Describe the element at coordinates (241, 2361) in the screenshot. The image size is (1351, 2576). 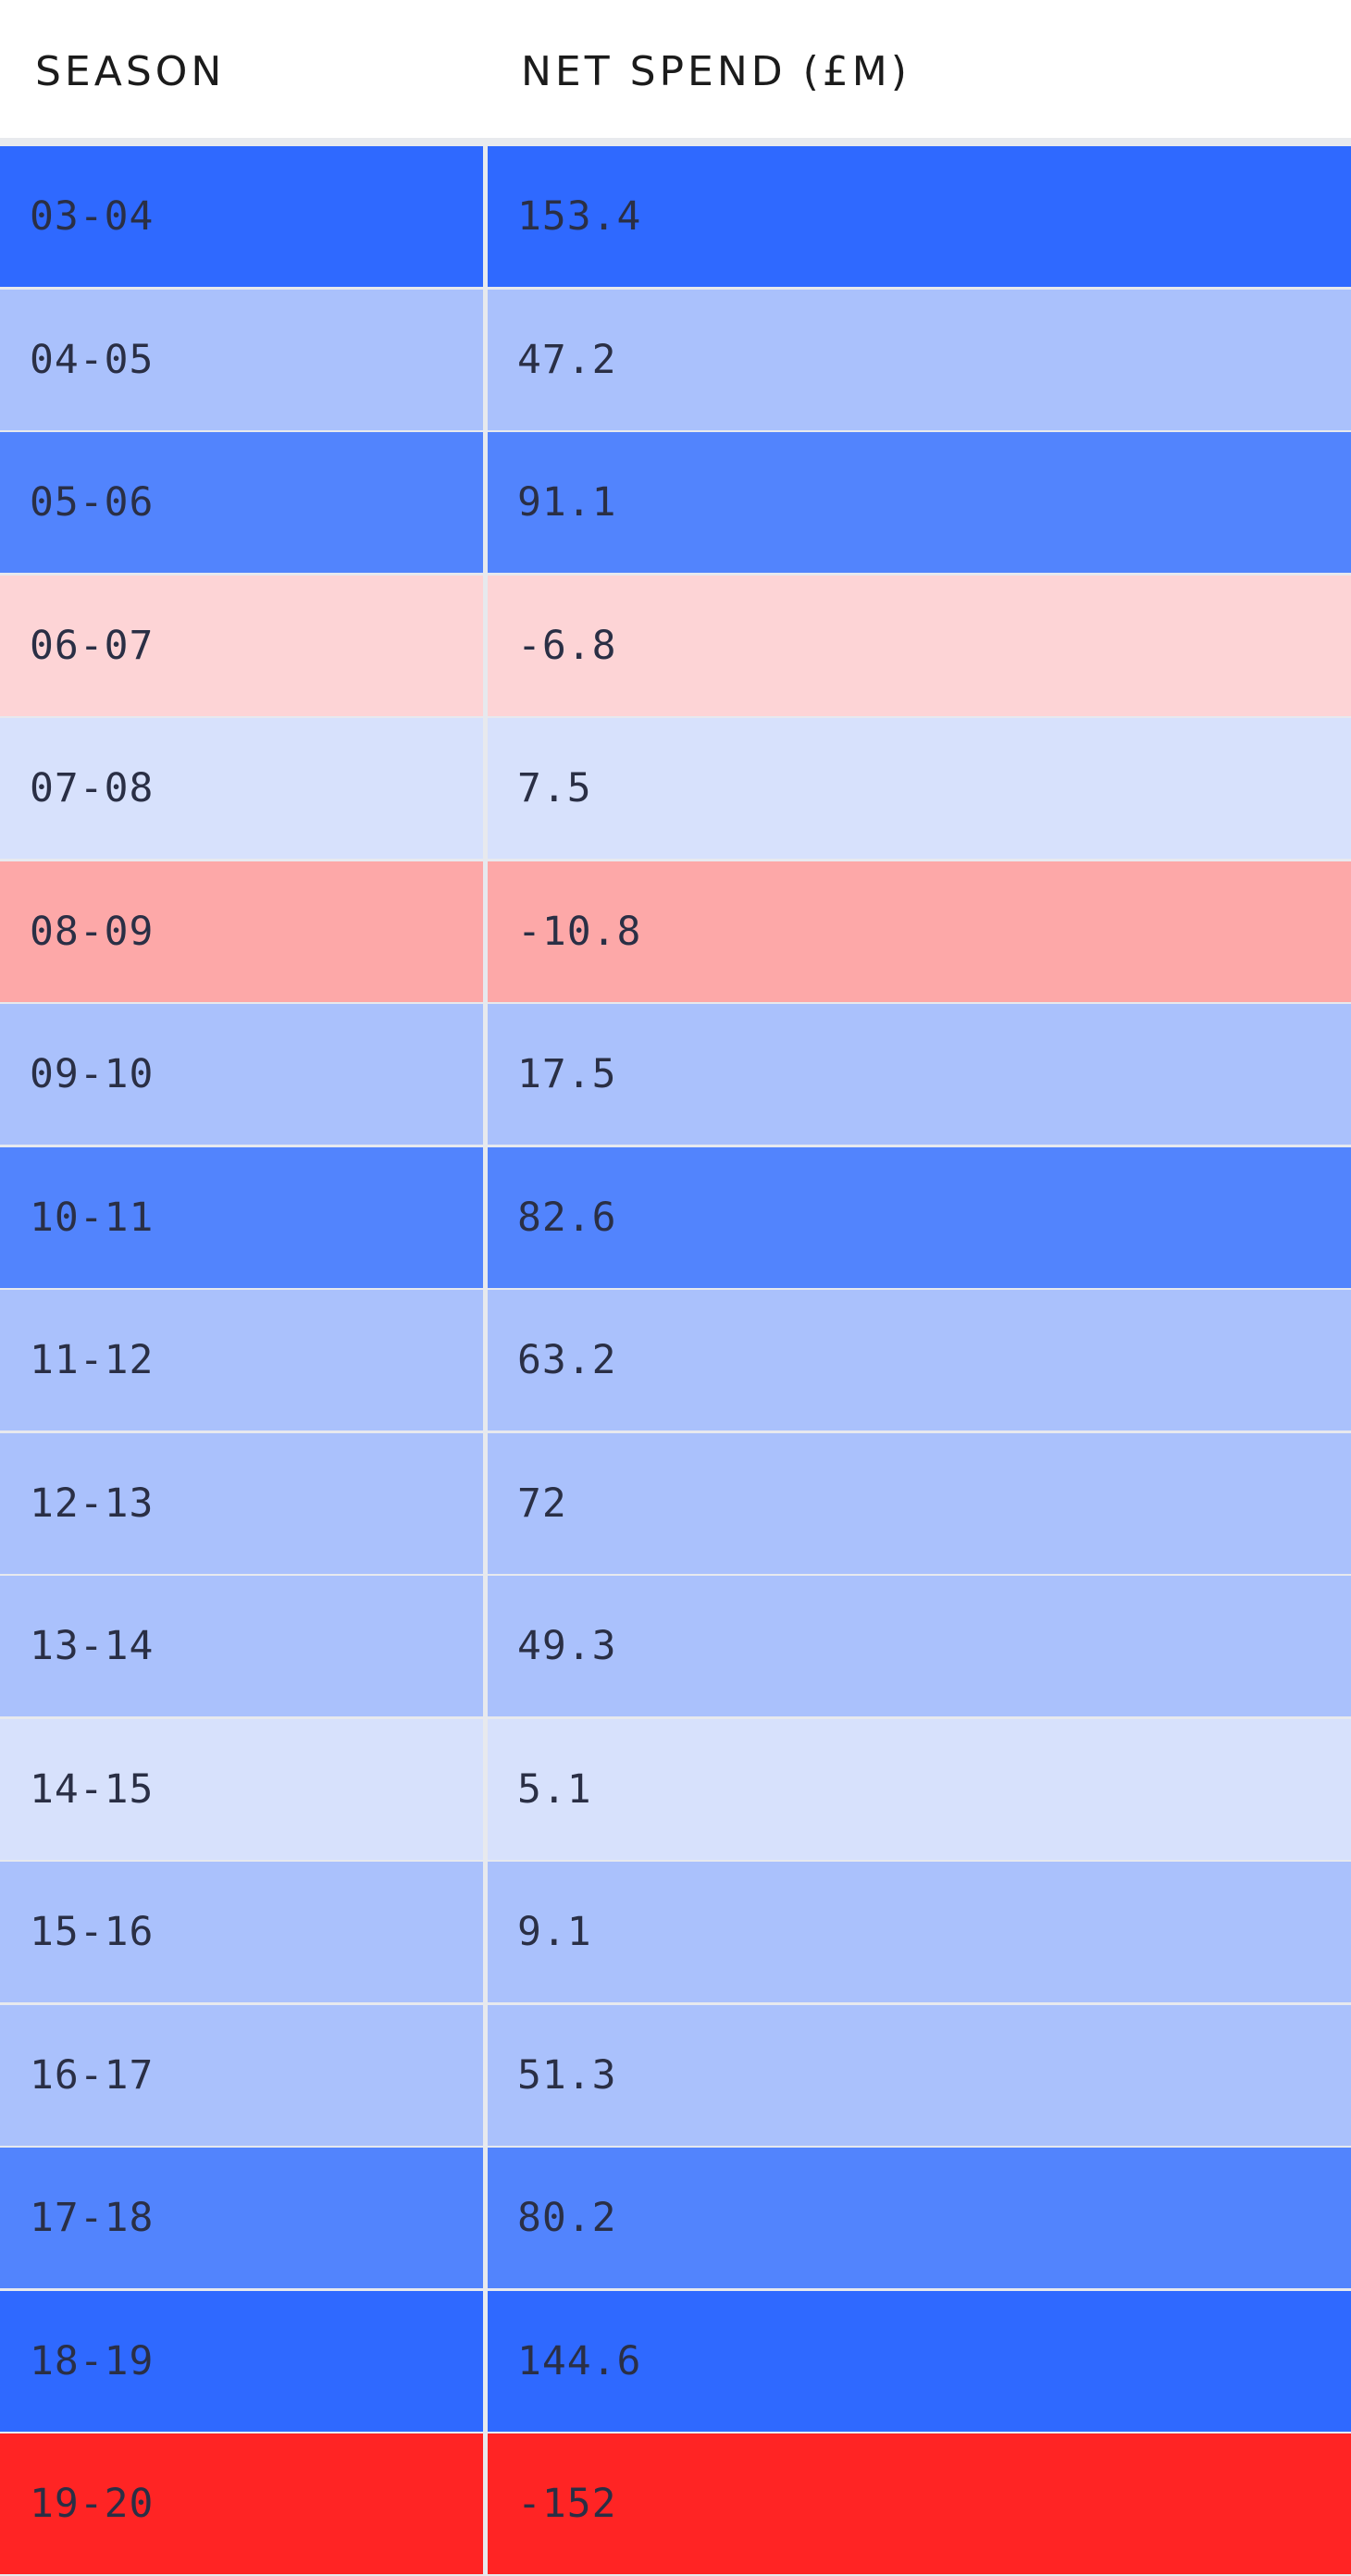
I see `season-cell: 18-19` at that location.